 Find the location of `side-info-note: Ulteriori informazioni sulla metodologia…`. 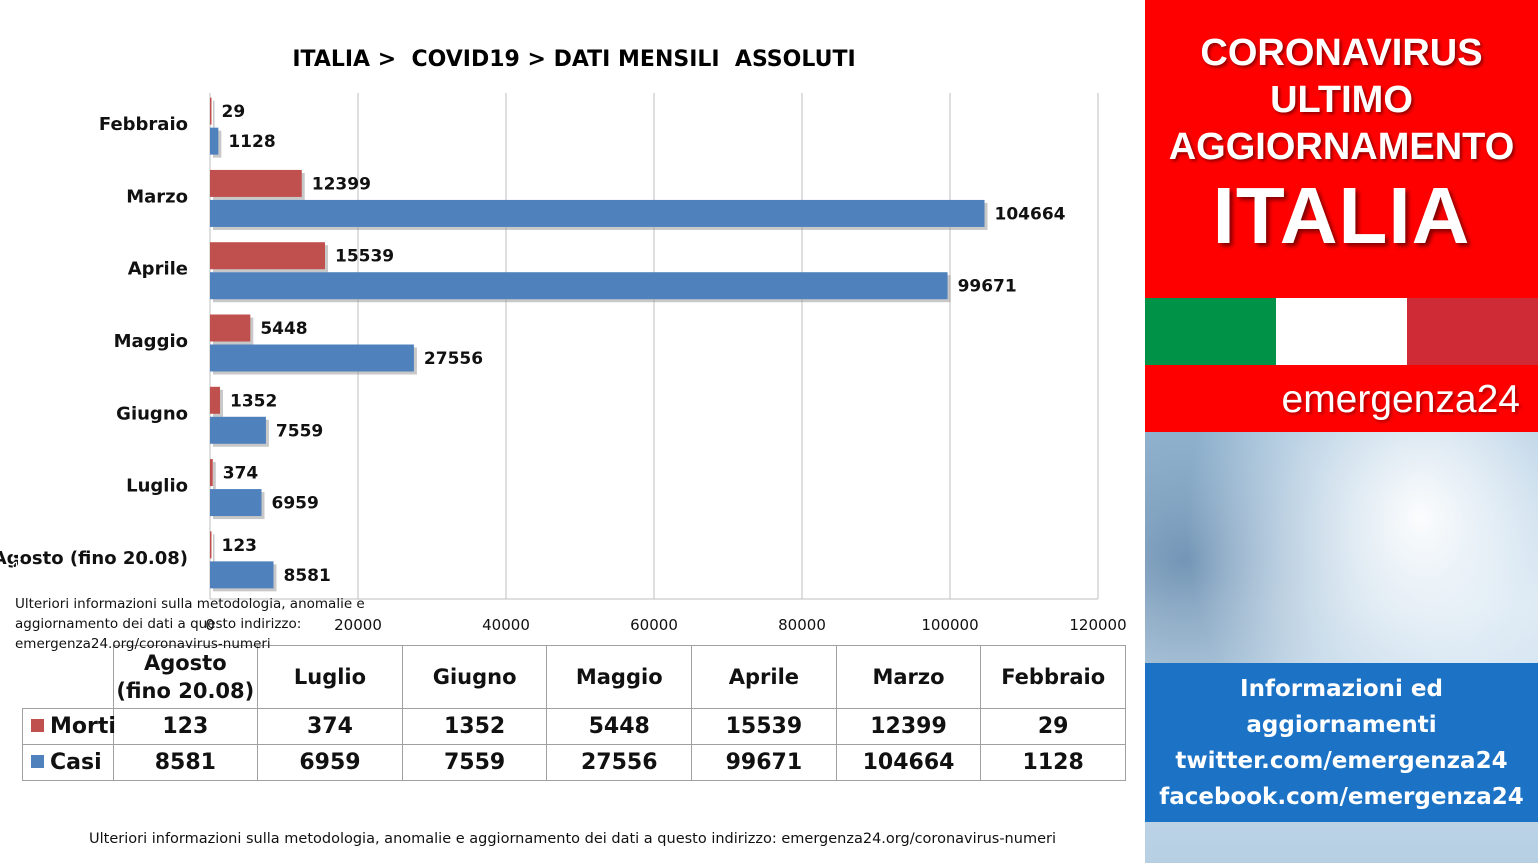

side-info-note: Ulteriori informazioni sulla metodologia… is located at coordinates (190, 624).